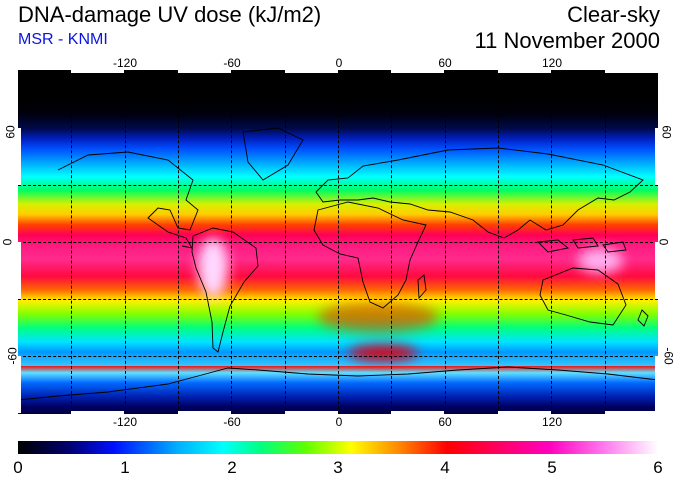 Image resolution: width=678 pixels, height=480 pixels. What do you see at coordinates (552, 63) in the screenshot?
I see `lon-label-top: 120` at bounding box center [552, 63].